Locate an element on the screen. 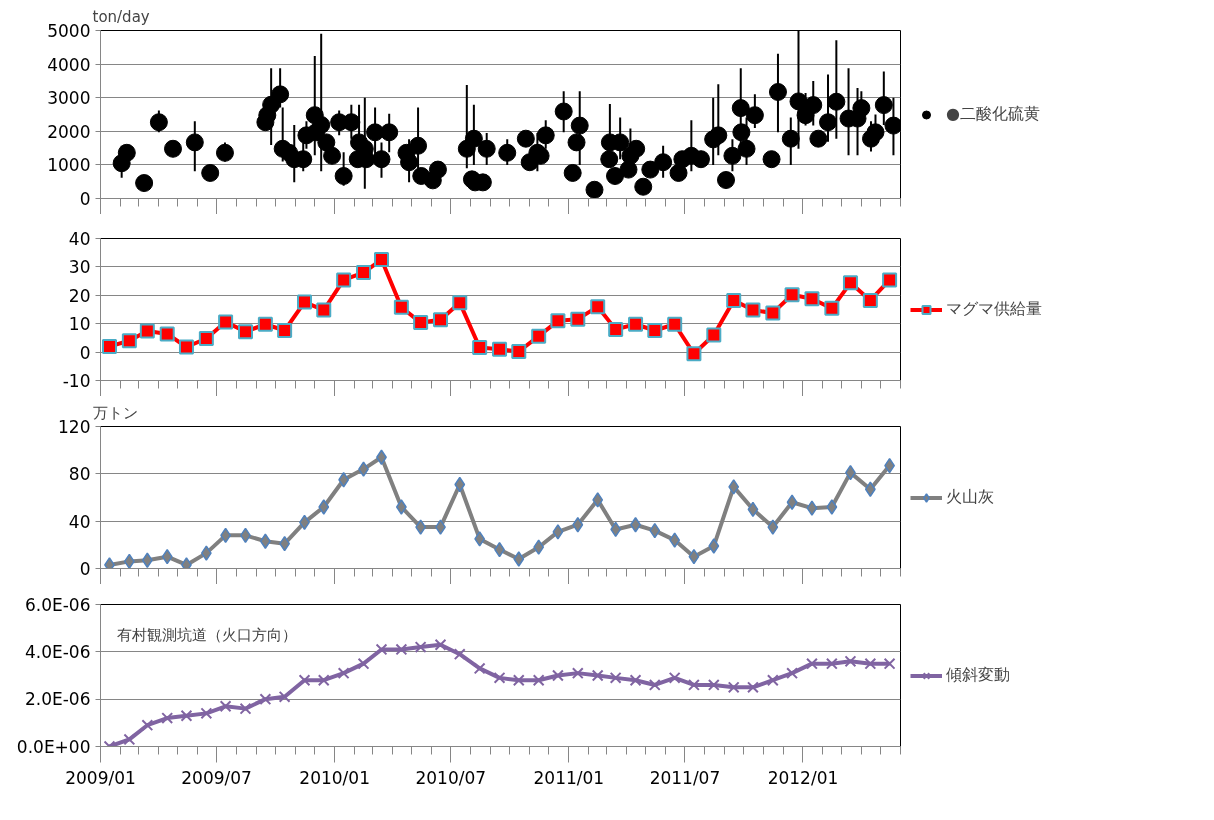  annotation: 有村観測坑道（火口方向） is located at coordinates (206, 635).